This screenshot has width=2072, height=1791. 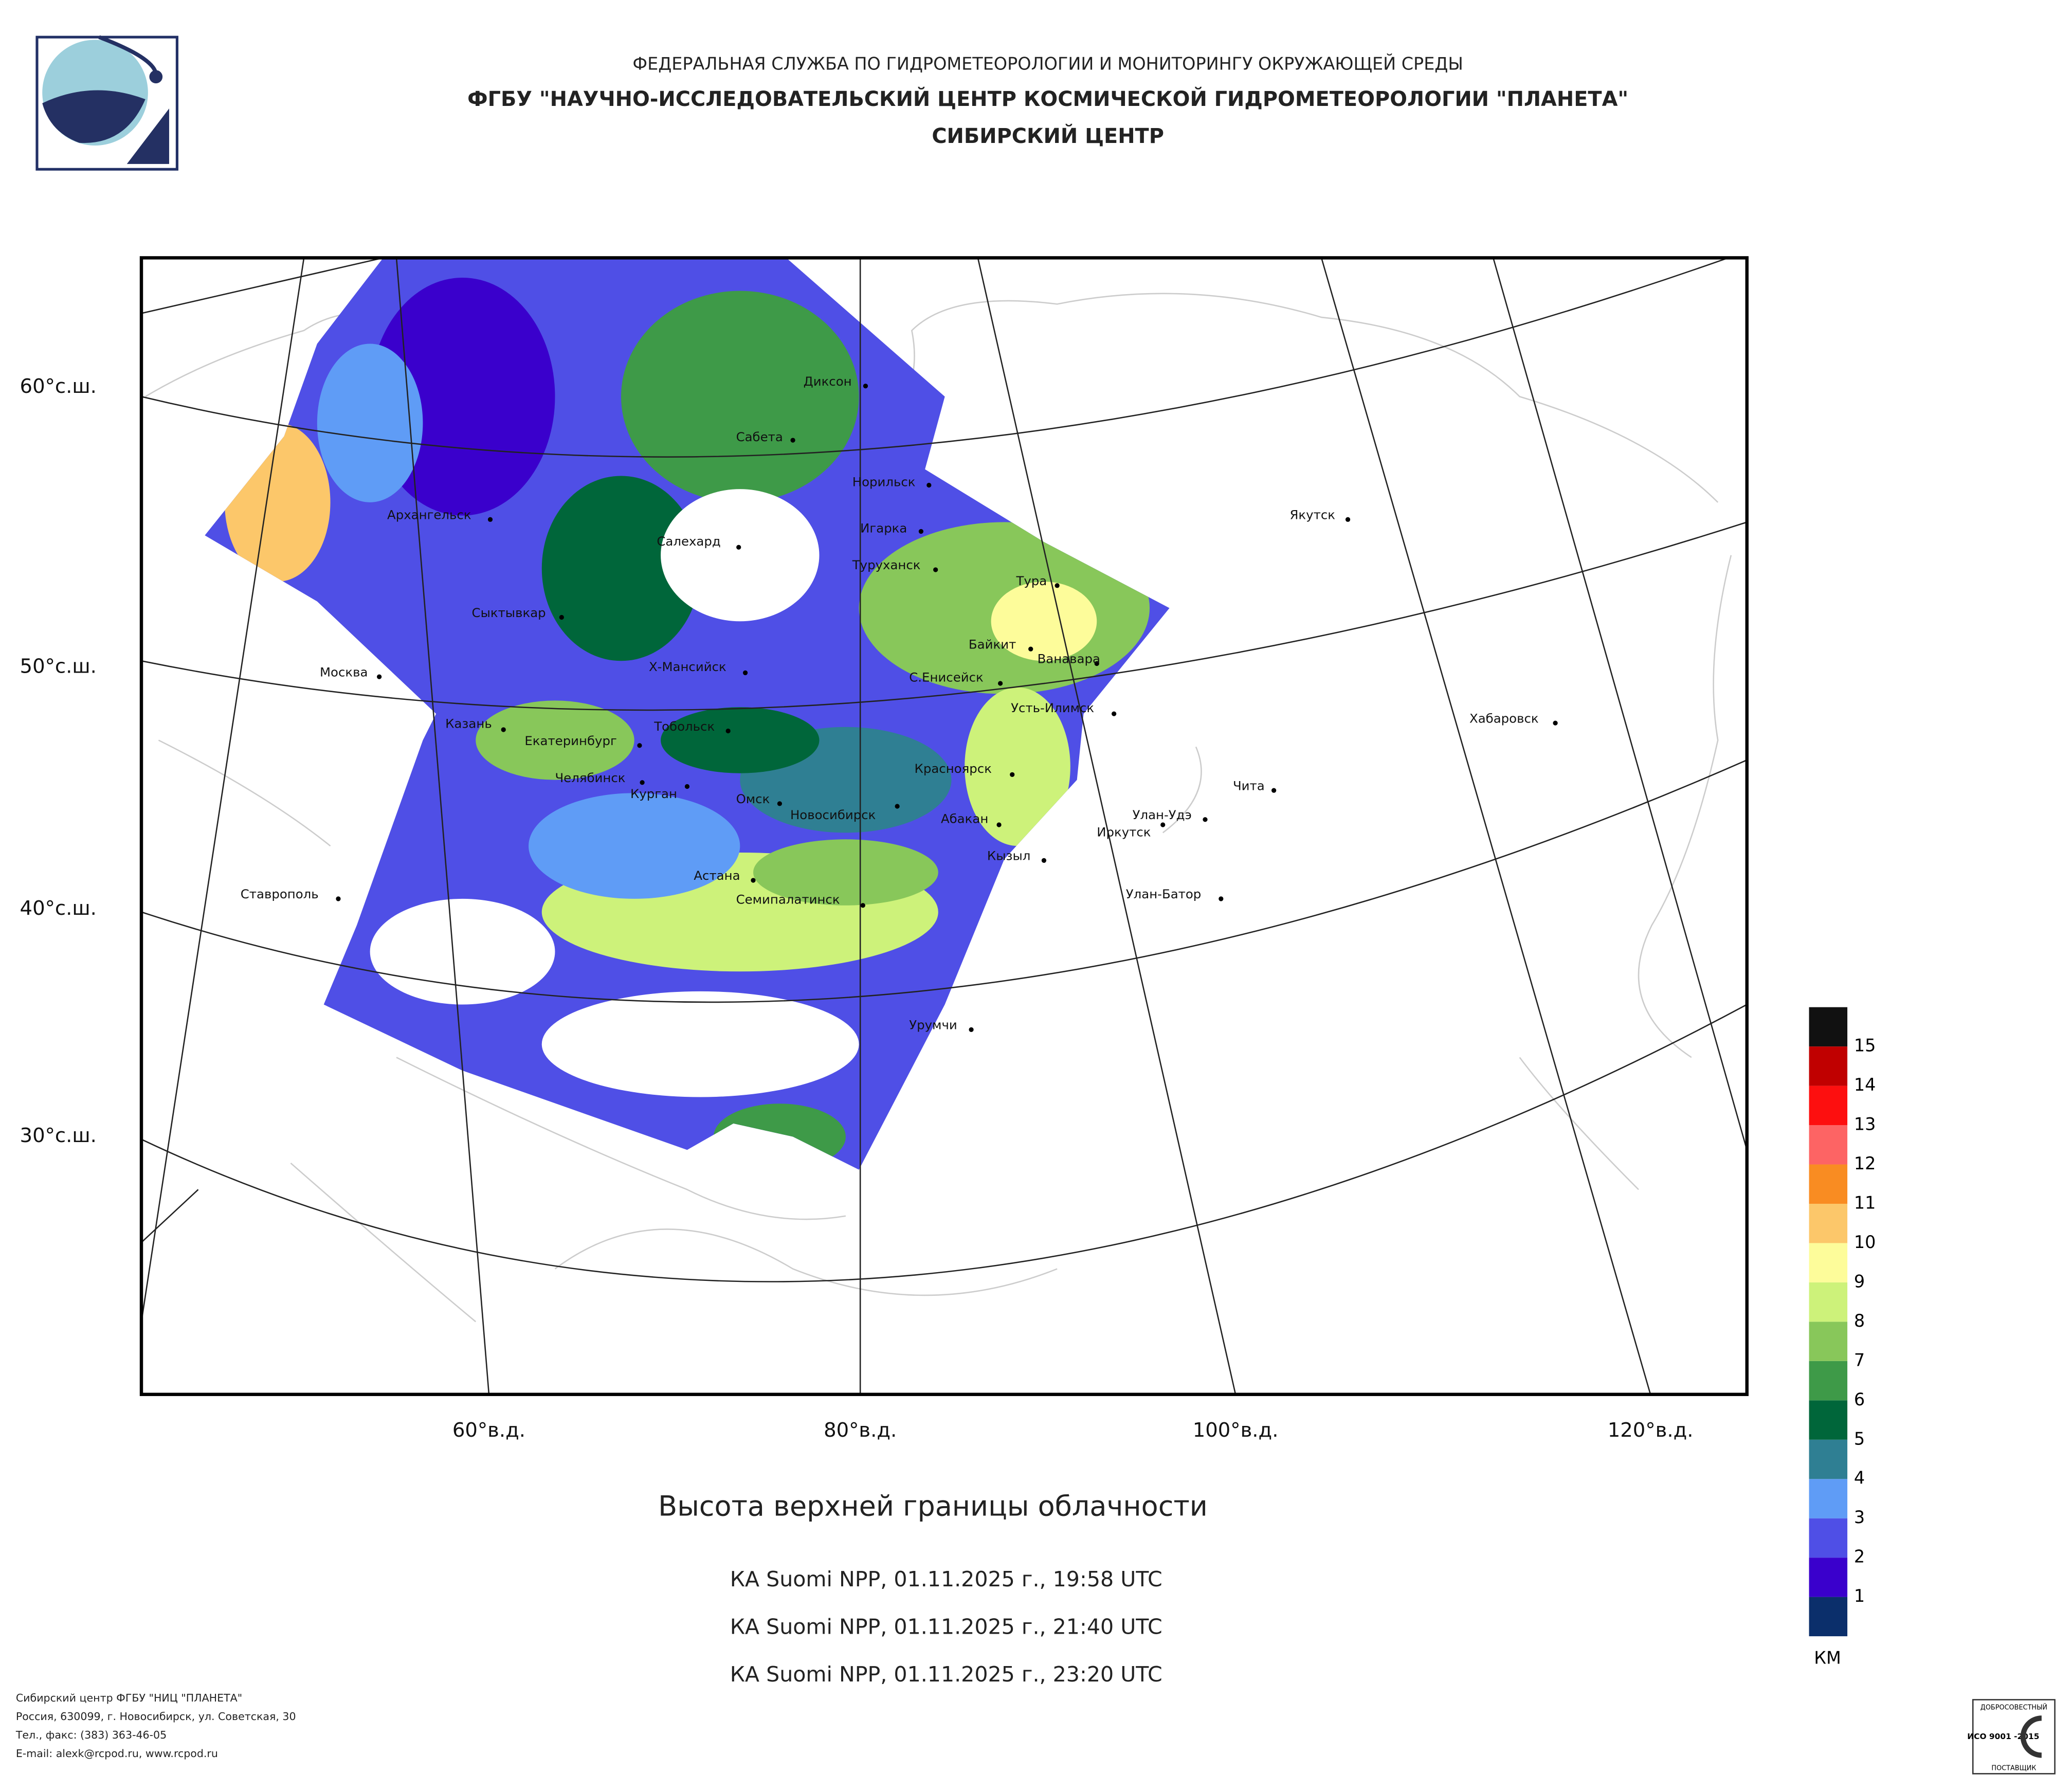 What do you see at coordinates (58, 666) in the screenshot?
I see `lat-label: 50°с.ш.` at bounding box center [58, 666].